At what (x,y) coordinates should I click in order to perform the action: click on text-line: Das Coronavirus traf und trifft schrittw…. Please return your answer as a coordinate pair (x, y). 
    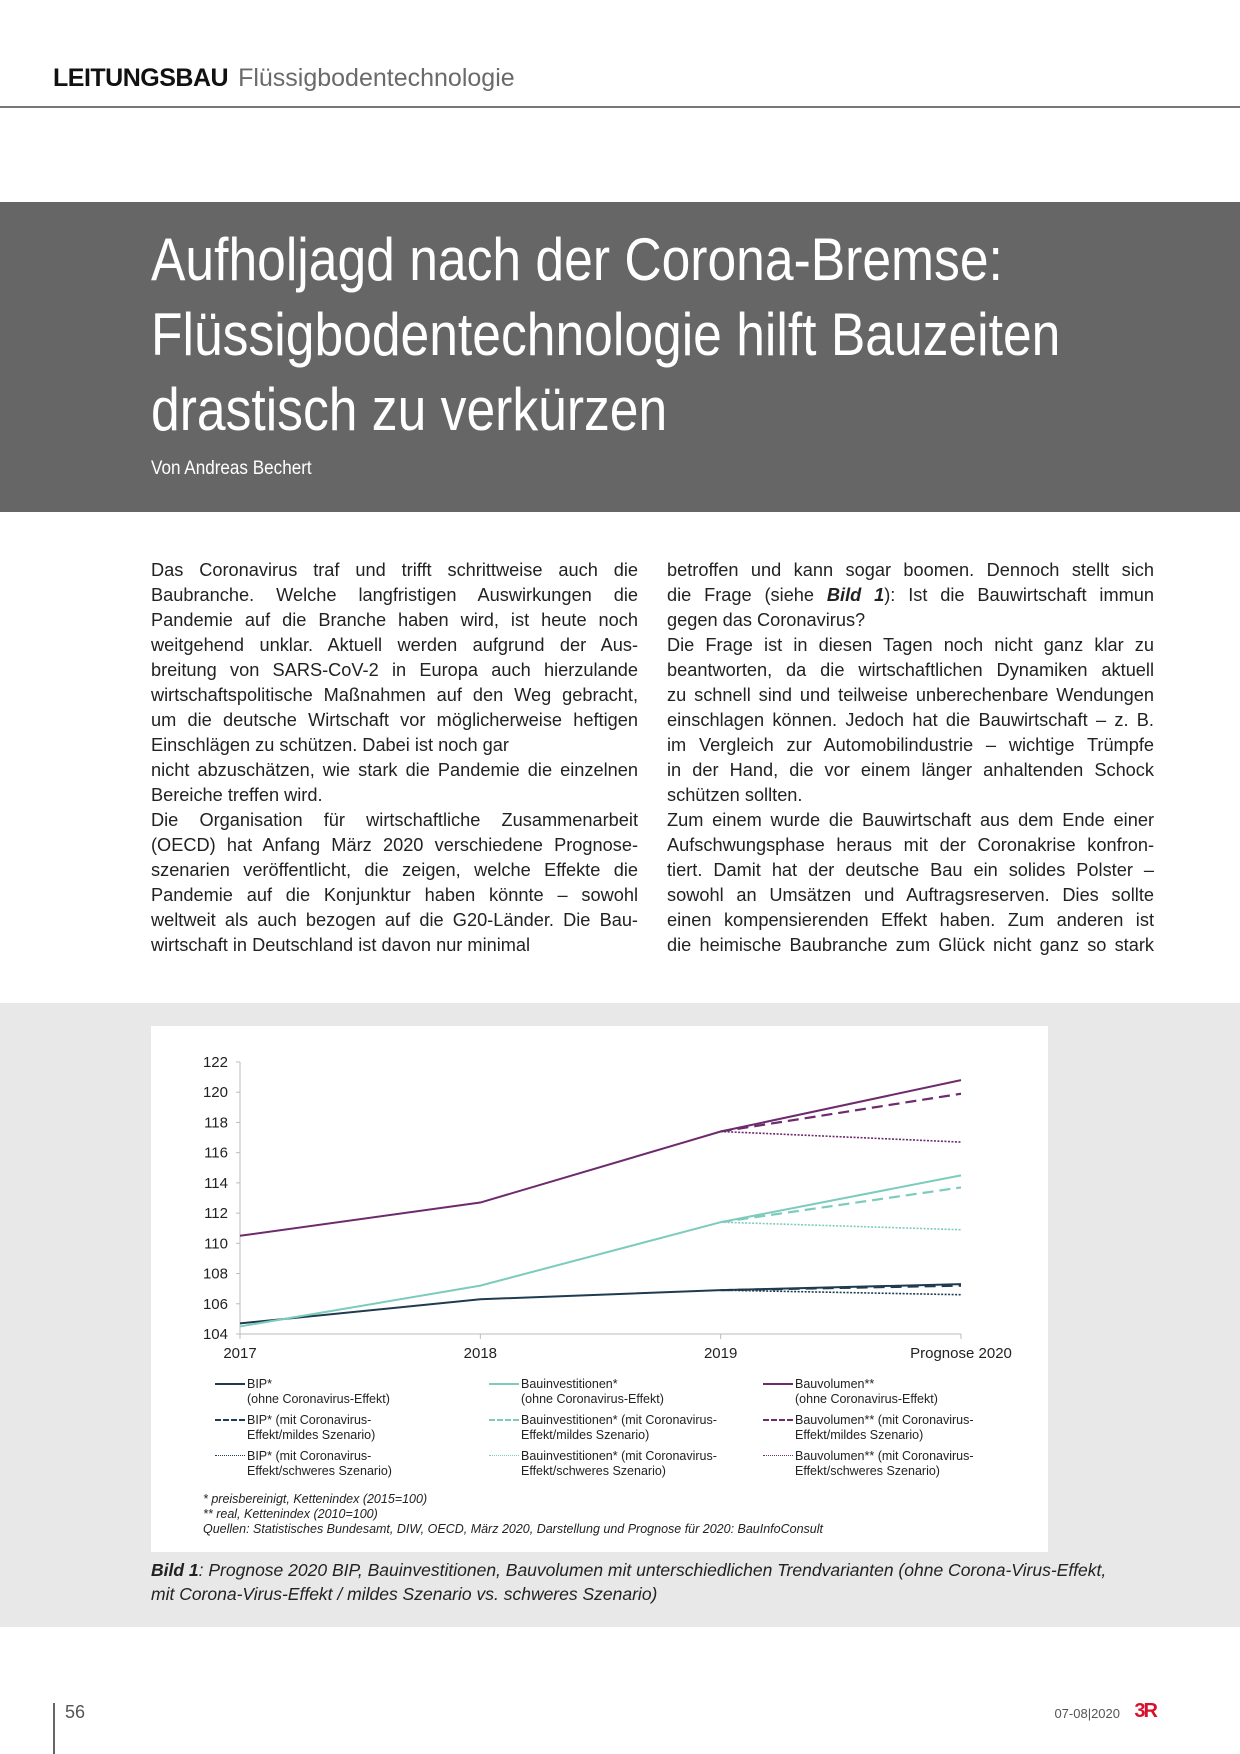
    Looking at the image, I should click on (394, 570).